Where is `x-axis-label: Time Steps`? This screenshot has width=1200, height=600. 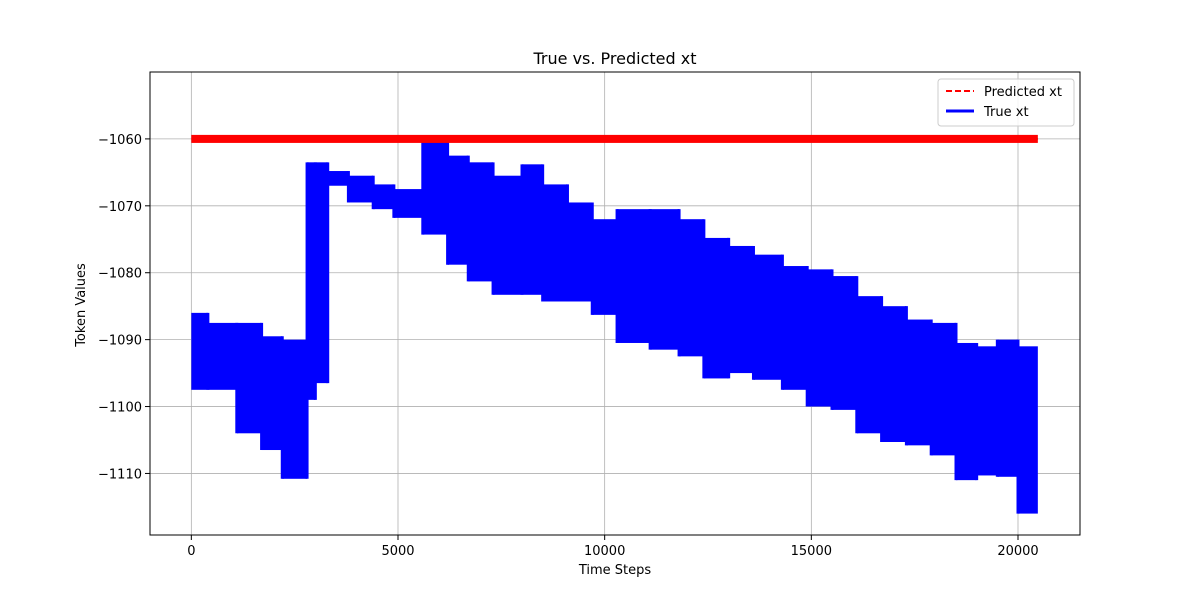 x-axis-label: Time Steps is located at coordinates (615, 570).